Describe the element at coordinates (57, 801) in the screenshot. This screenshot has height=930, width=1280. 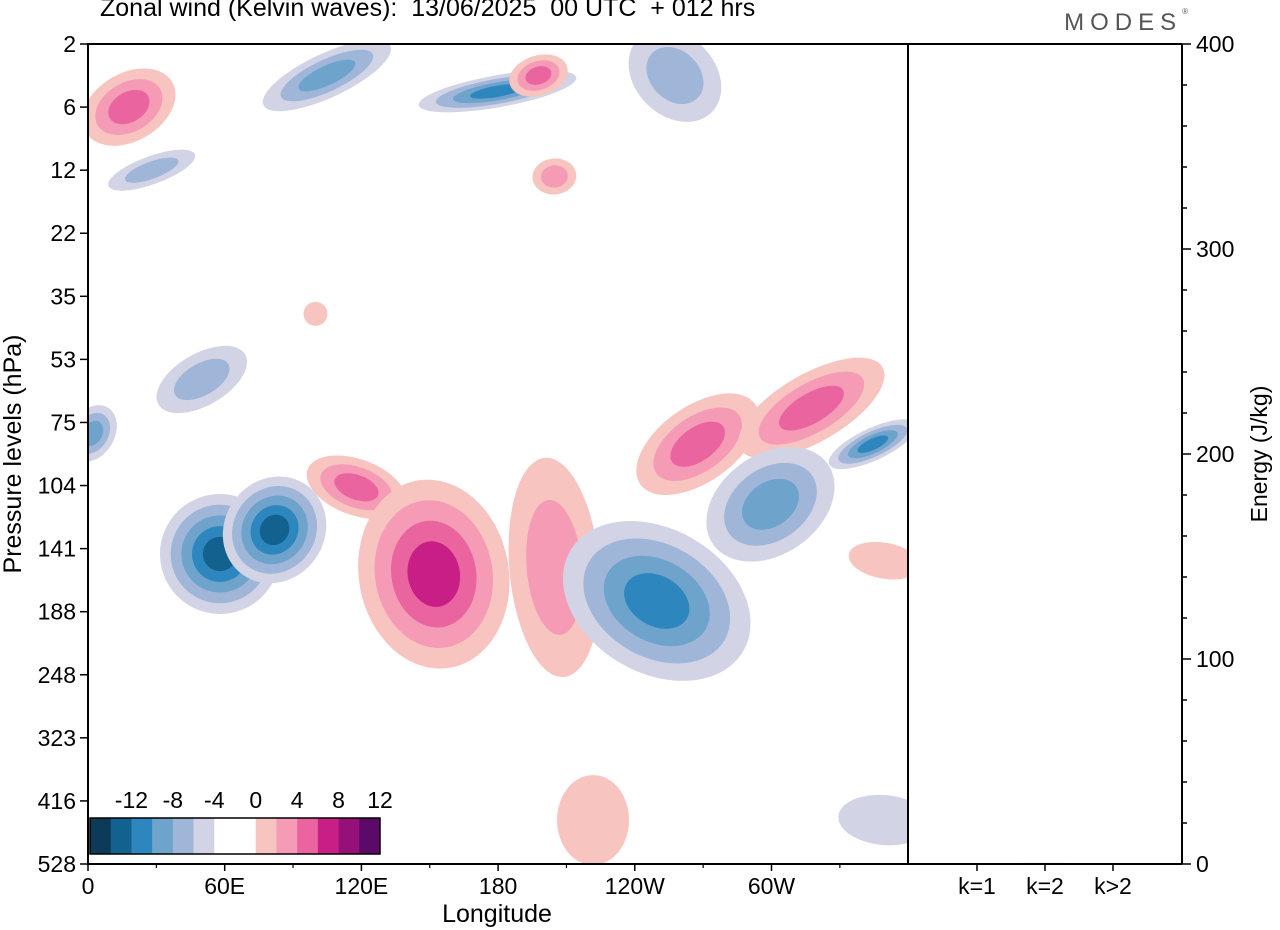
I see `y-tick-label: 416` at that location.